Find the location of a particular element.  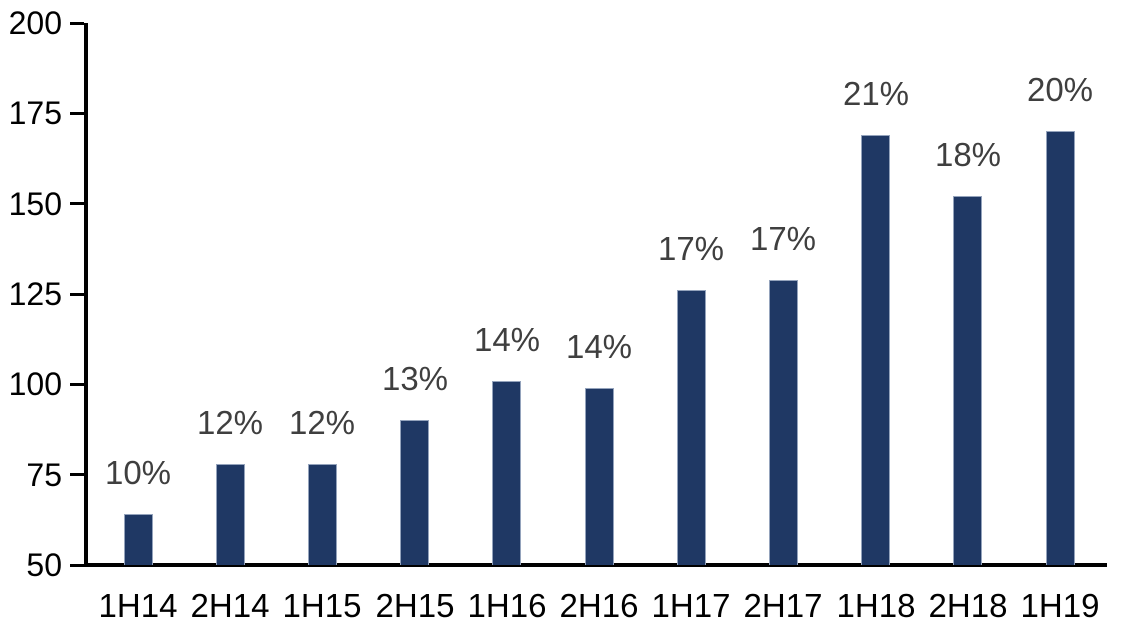

x-tick-label: 1H19 is located at coordinates (1060, 605).